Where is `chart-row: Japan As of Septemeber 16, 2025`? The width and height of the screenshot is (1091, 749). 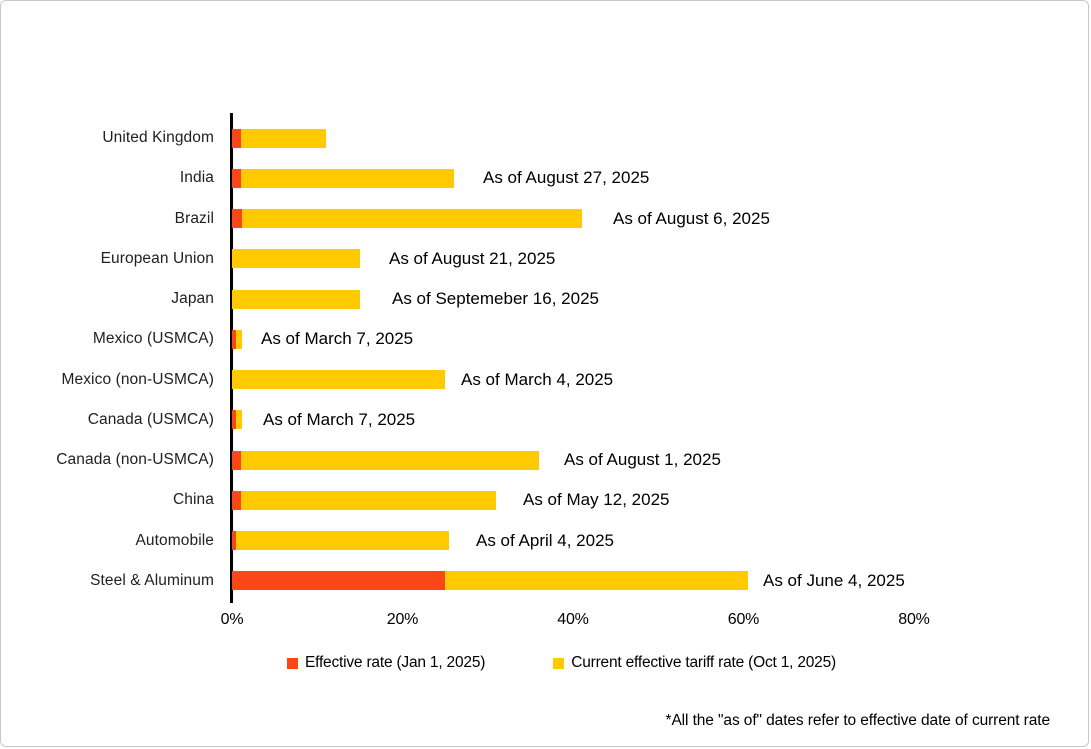 chart-row: Japan As of Septemeber 16, 2025 is located at coordinates (544, 299).